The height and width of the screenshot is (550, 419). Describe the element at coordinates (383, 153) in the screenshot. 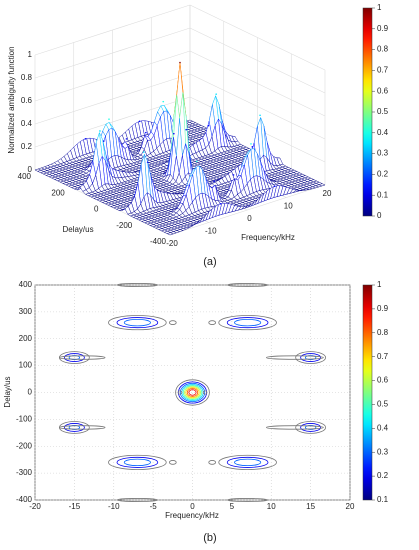

I see `colorbar-tick-label: 0.3` at that location.